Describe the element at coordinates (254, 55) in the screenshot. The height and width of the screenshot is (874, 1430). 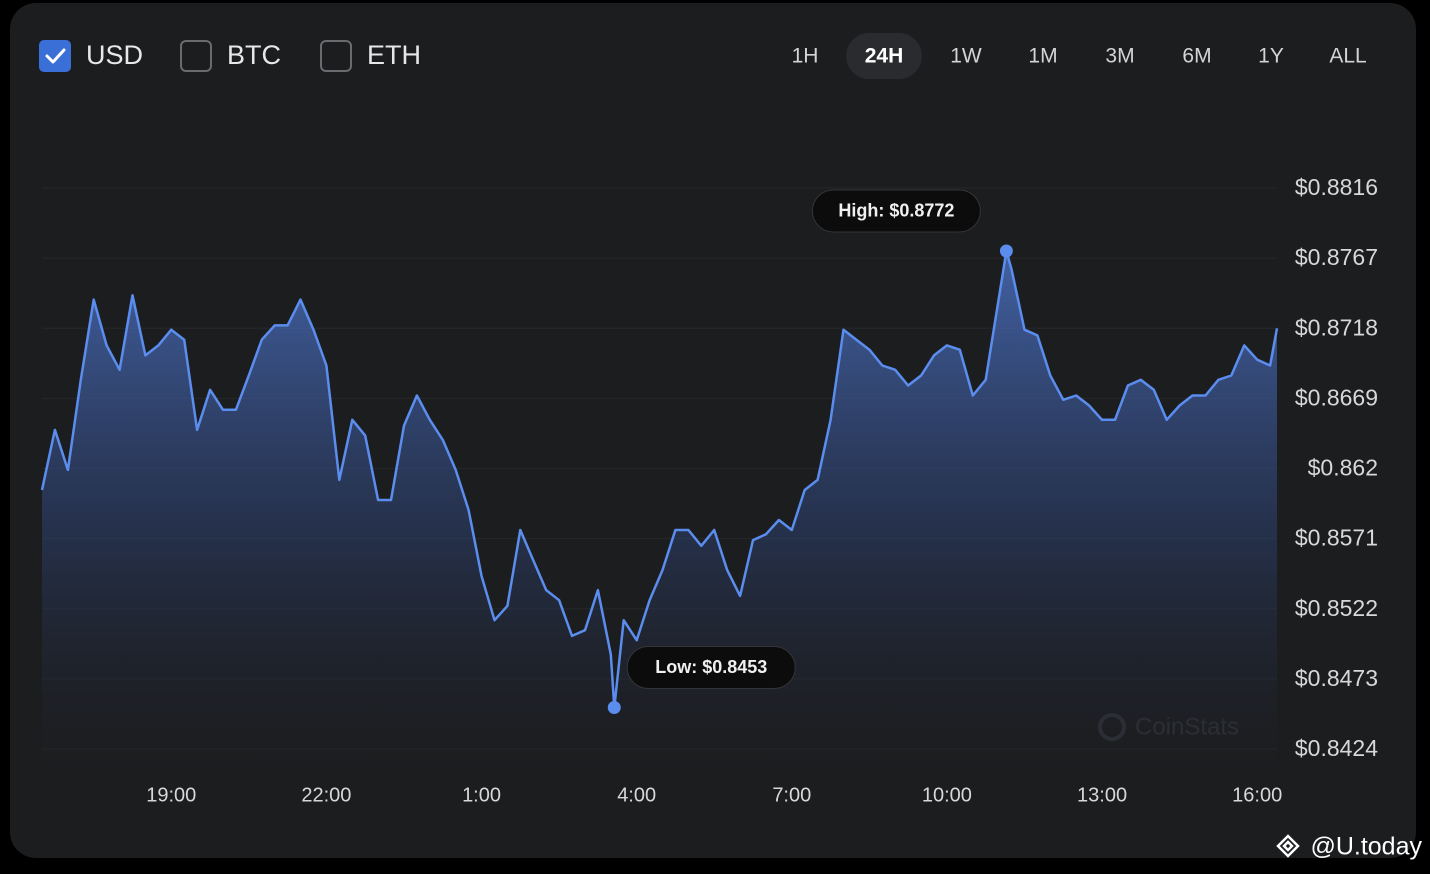
I see `currency-label: BTC` at that location.